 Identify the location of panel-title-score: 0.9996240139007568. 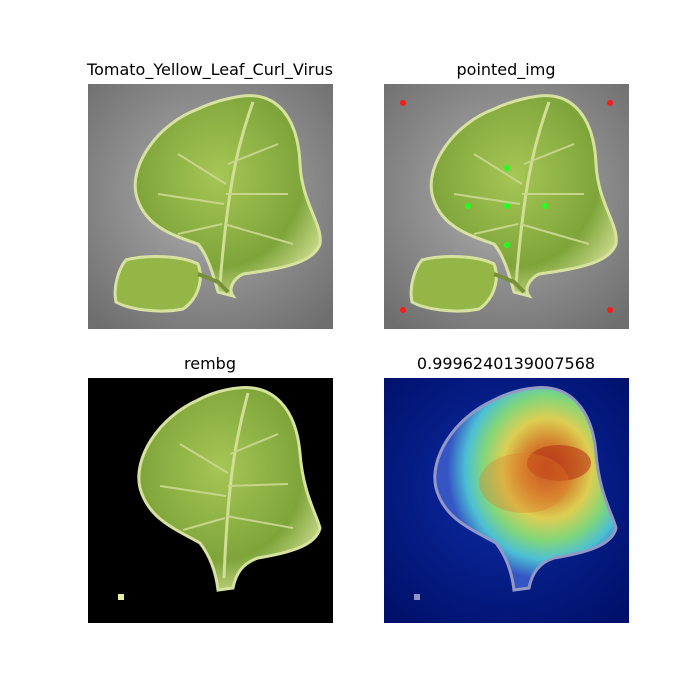
(506, 363).